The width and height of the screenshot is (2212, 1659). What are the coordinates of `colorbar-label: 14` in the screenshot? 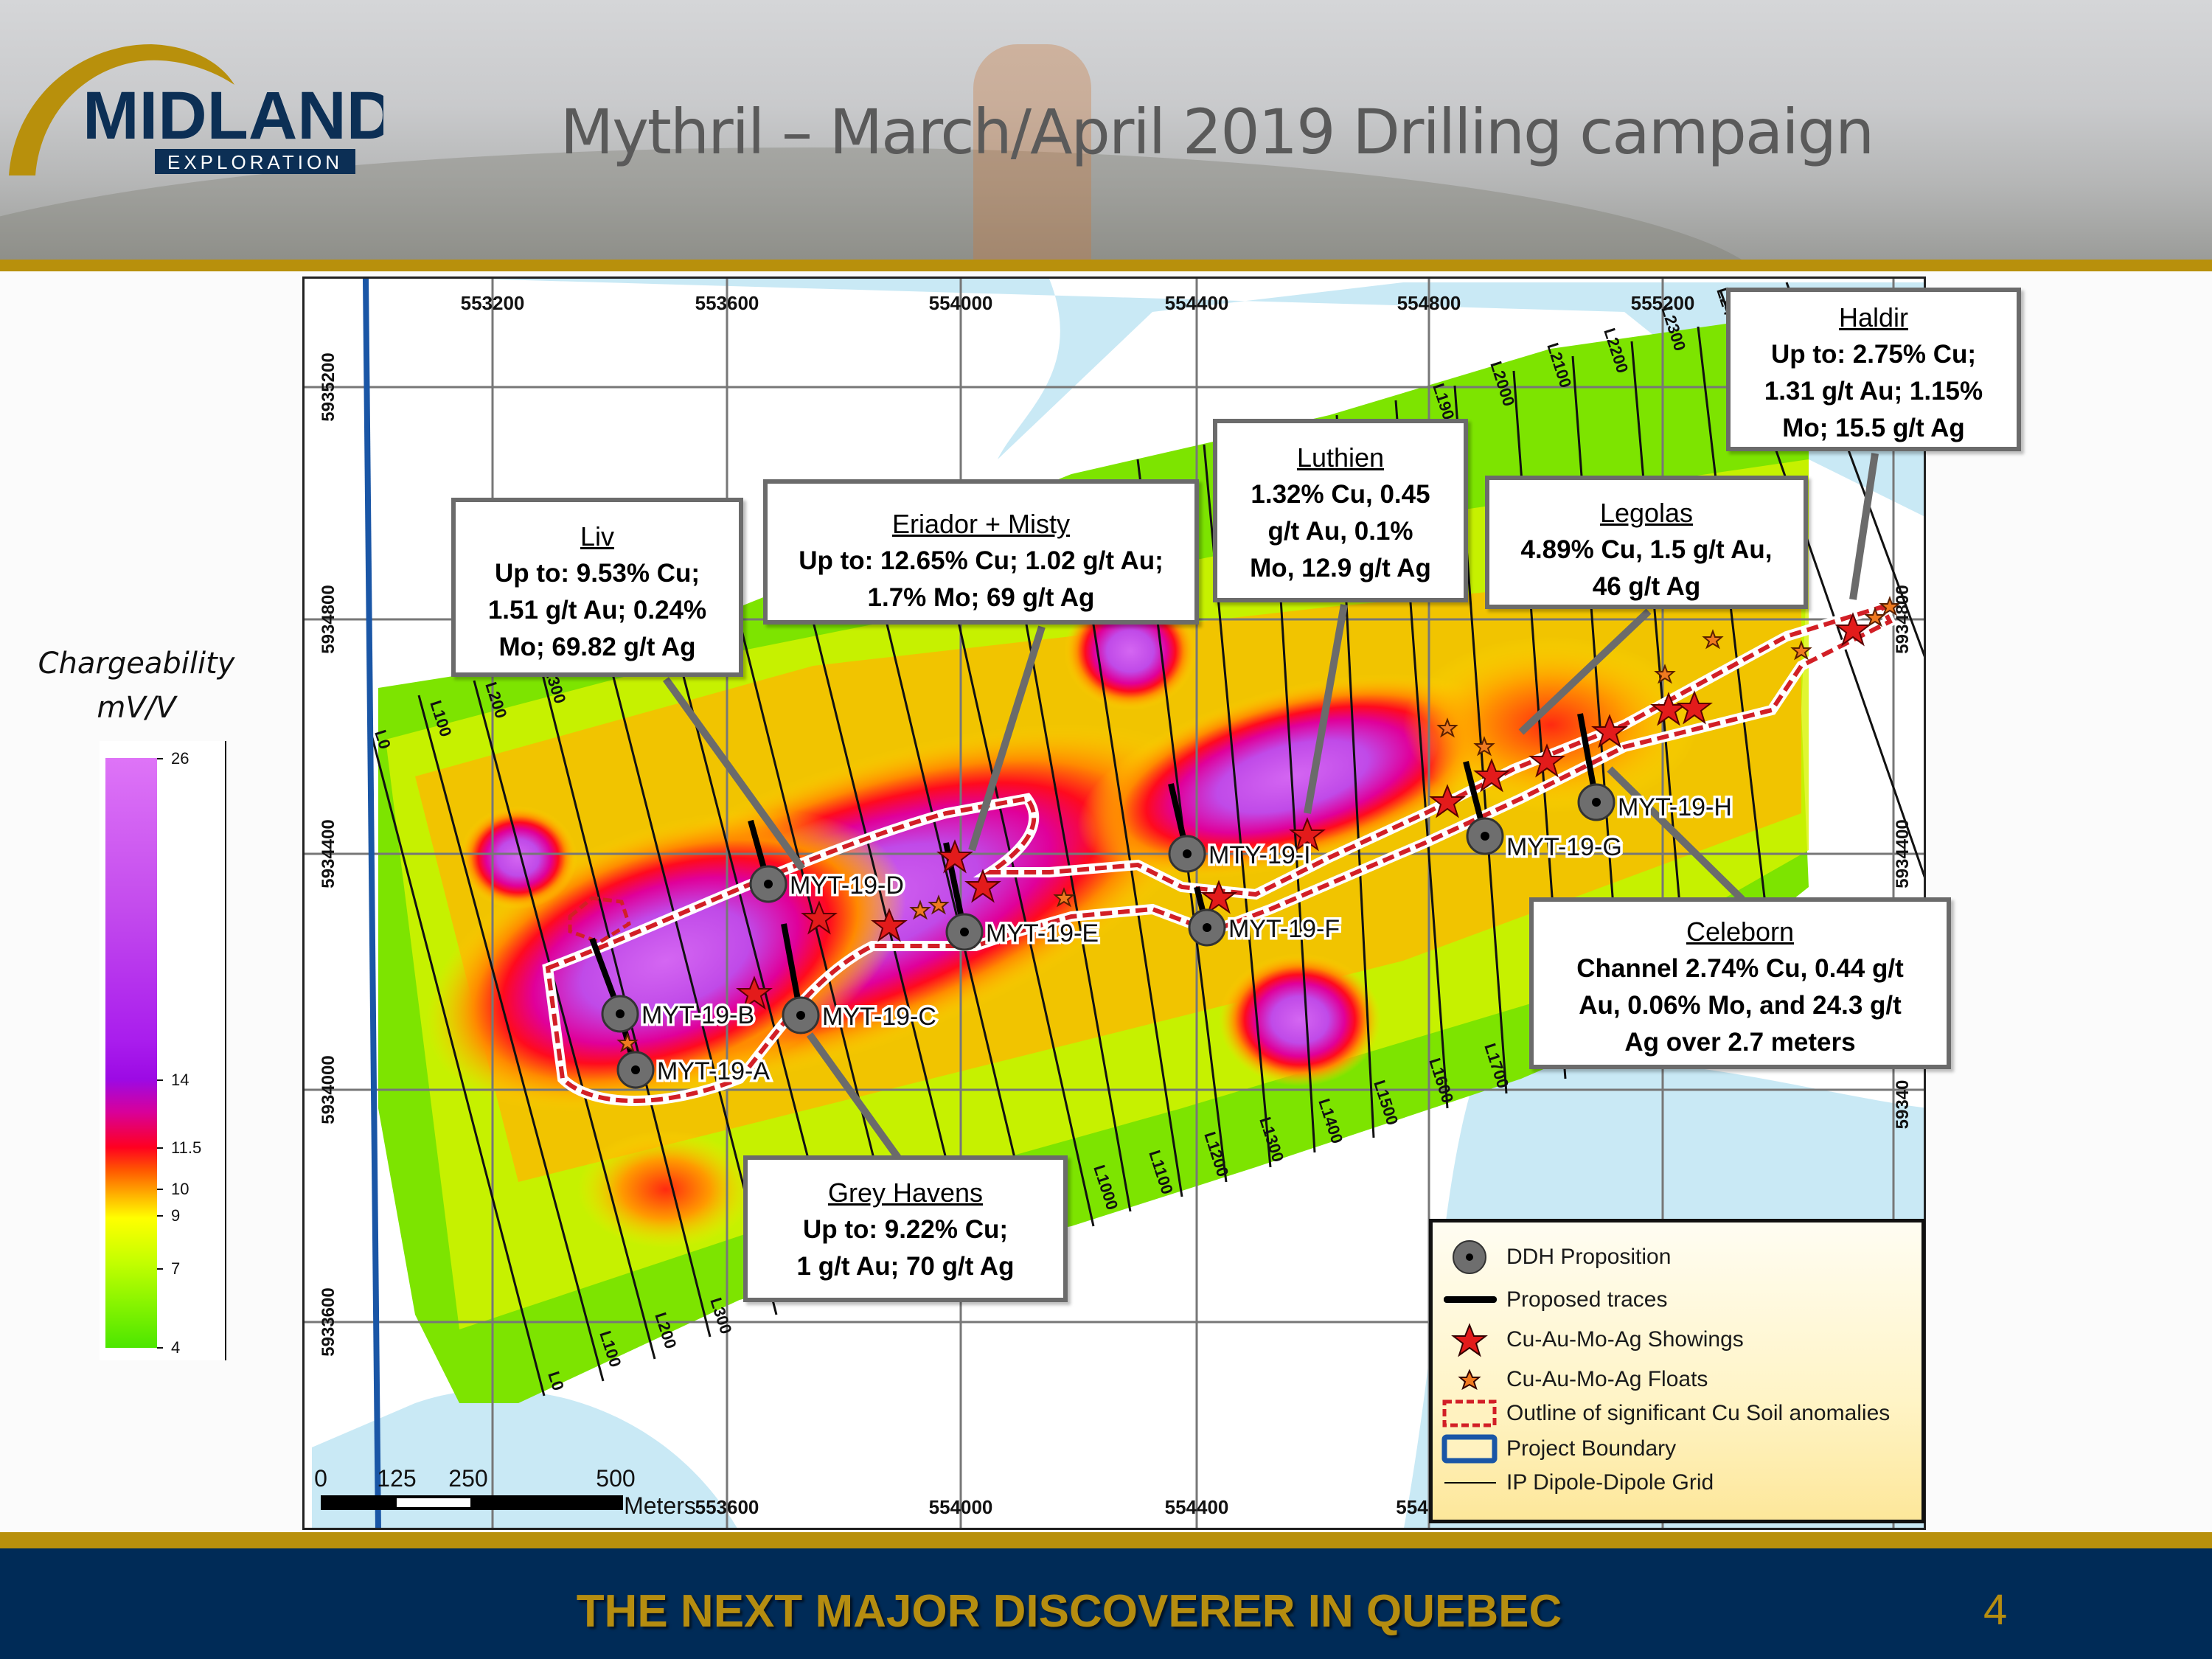 It's located at (180, 1080).